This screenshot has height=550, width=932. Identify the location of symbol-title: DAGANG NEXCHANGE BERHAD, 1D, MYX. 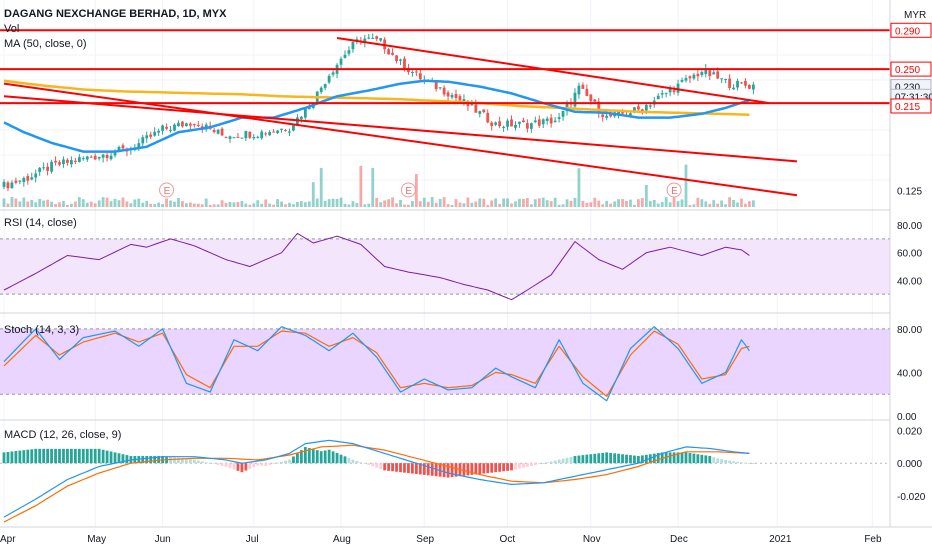
(115, 14).